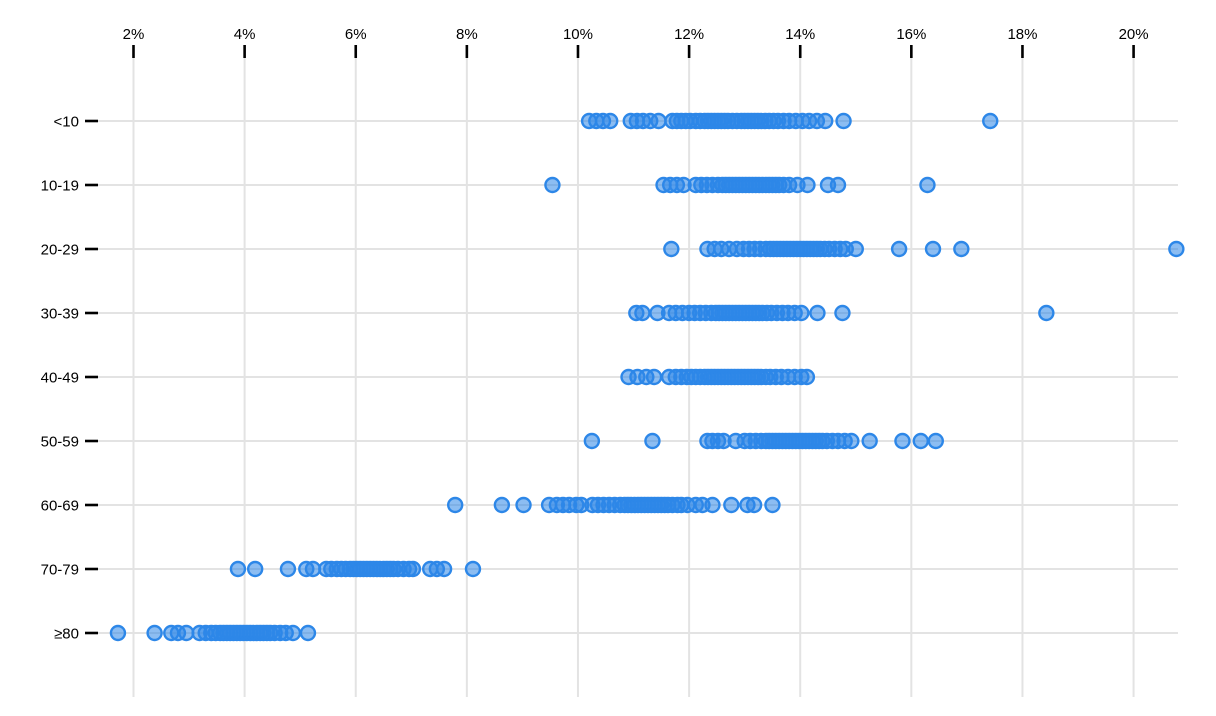  I want to click on x-axis-tick-label: 8%, so click(467, 34).